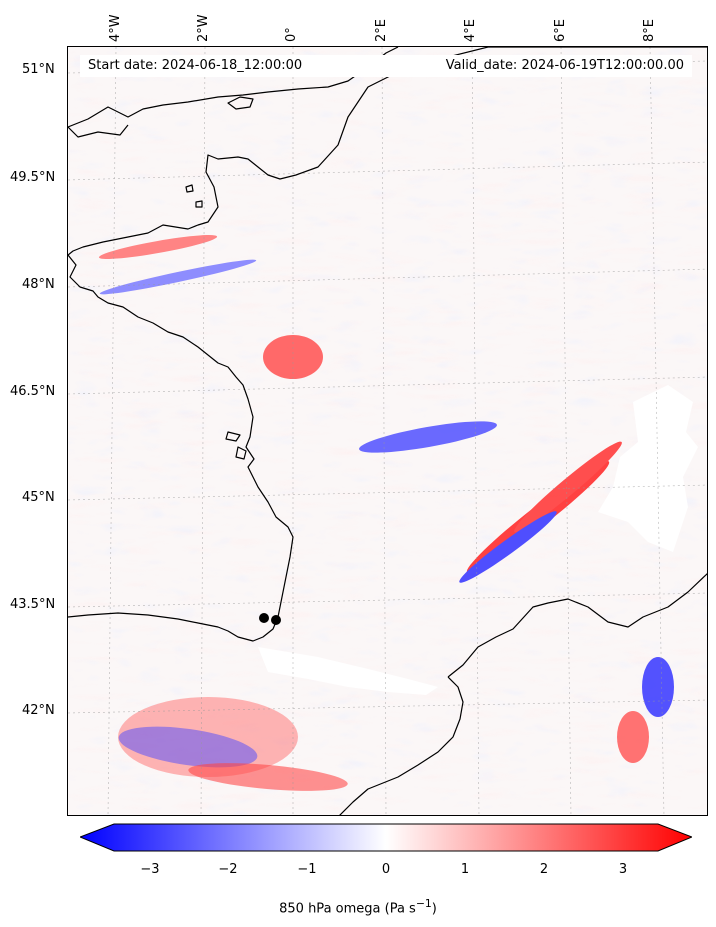  What do you see at coordinates (38, 284) in the screenshot?
I see `lat-label-48n: 48°N` at bounding box center [38, 284].